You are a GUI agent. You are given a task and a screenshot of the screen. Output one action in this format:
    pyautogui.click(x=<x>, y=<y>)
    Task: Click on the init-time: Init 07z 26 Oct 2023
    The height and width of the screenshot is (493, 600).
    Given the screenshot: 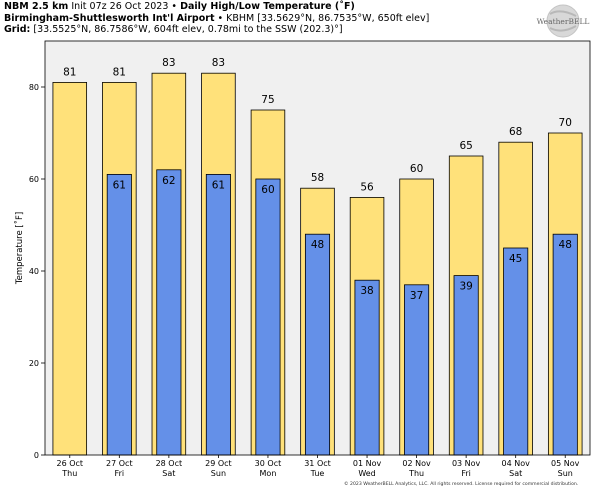 What is the action you would take?
    pyautogui.click(x=120, y=6)
    